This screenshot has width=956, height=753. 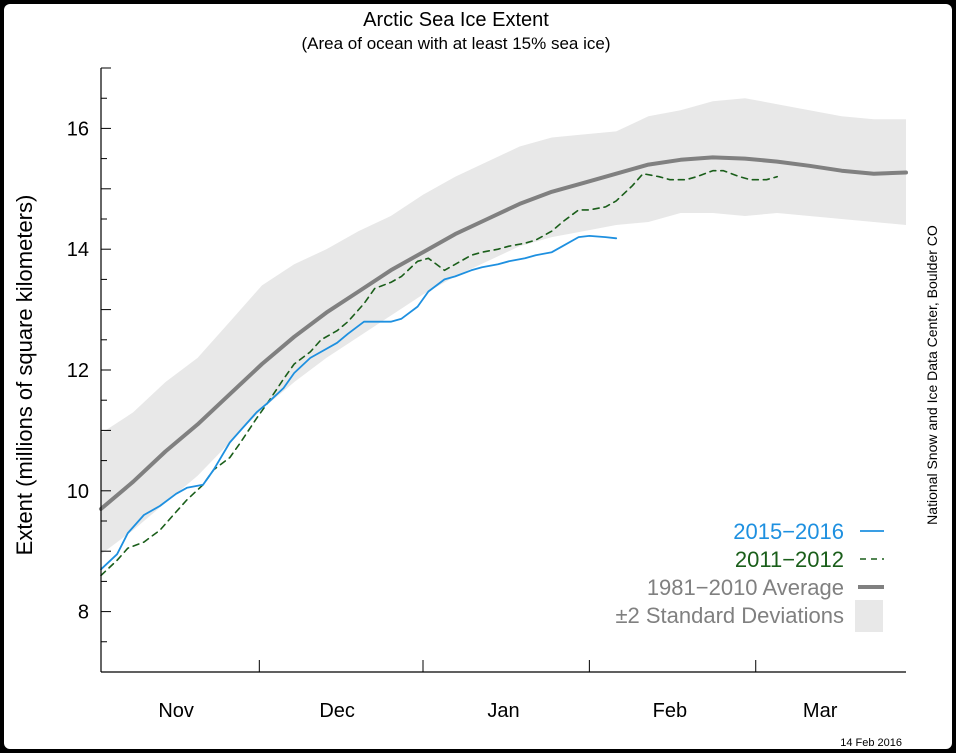 I want to click on y-tick-label: 10, so click(x=78, y=492).